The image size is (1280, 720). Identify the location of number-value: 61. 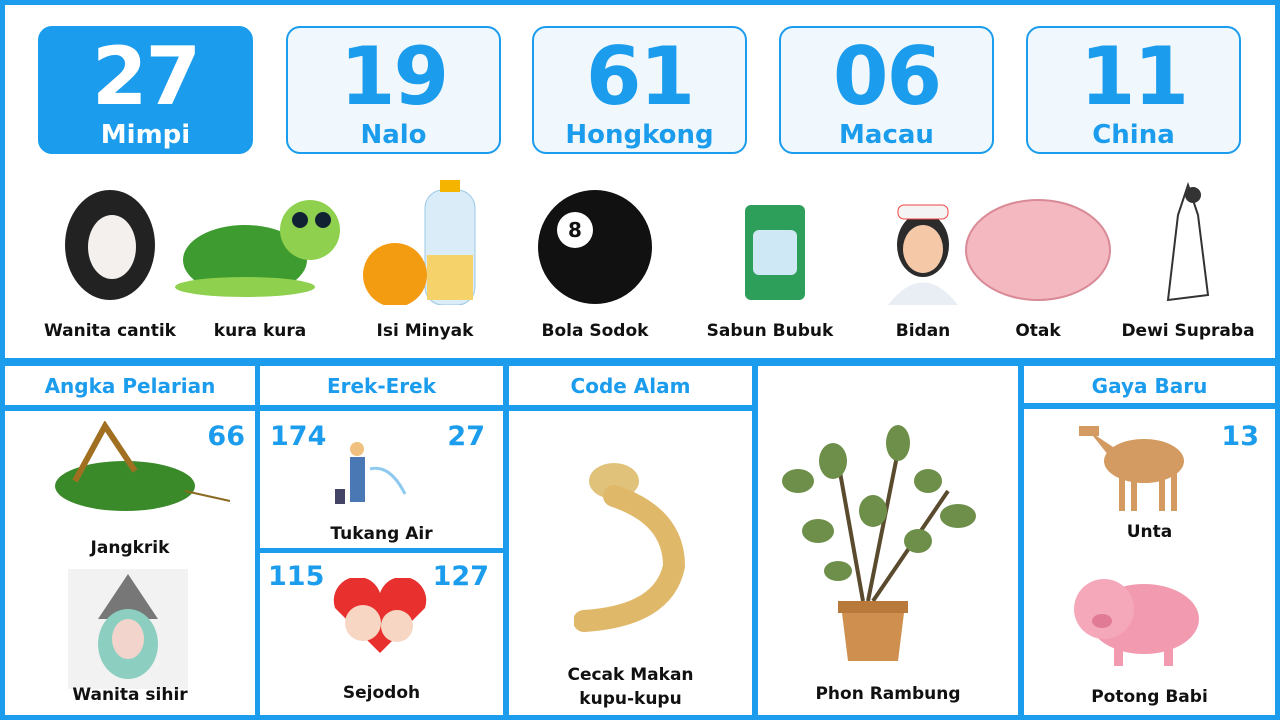
(640, 76).